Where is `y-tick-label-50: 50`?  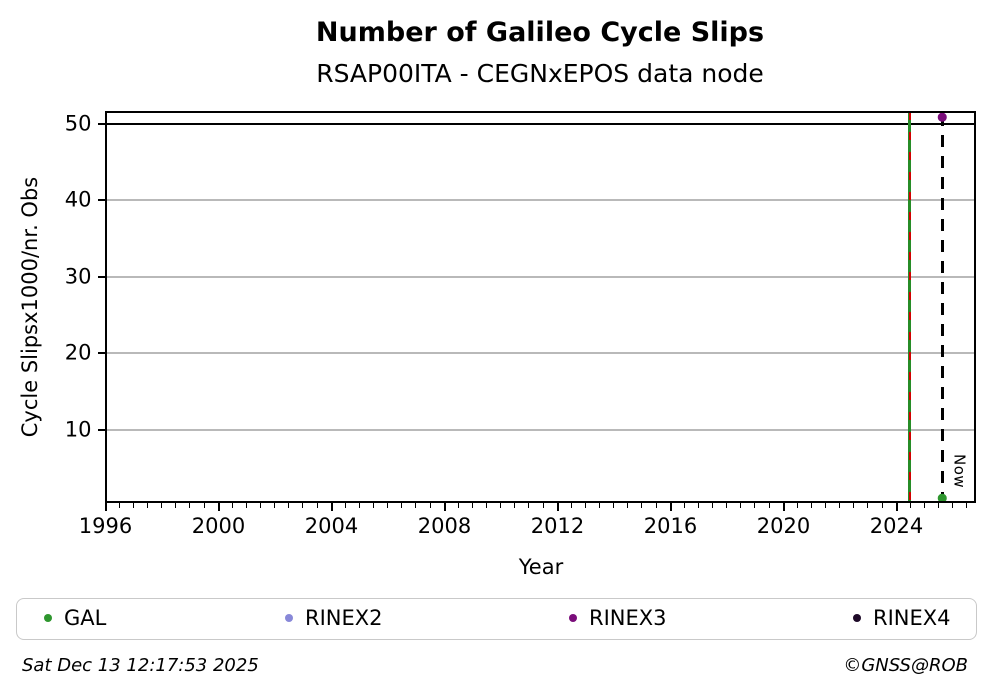 y-tick-label-50: 50 is located at coordinates (78, 123).